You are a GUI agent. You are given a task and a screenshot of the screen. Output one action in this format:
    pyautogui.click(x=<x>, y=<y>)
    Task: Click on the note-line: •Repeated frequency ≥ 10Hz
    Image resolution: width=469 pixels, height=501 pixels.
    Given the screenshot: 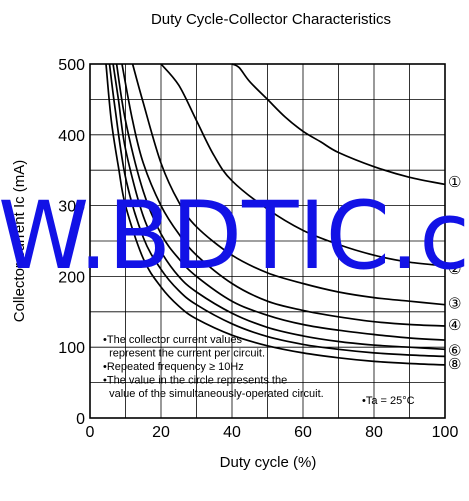 What is the action you would take?
    pyautogui.click(x=173, y=367)
    